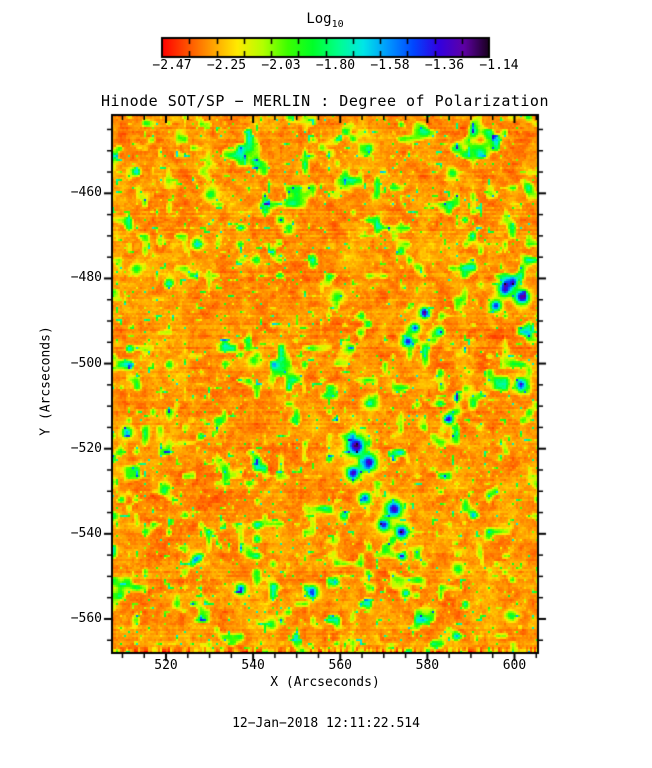  I want to click on colorbar-tick-label: −2.47, so click(172, 65).